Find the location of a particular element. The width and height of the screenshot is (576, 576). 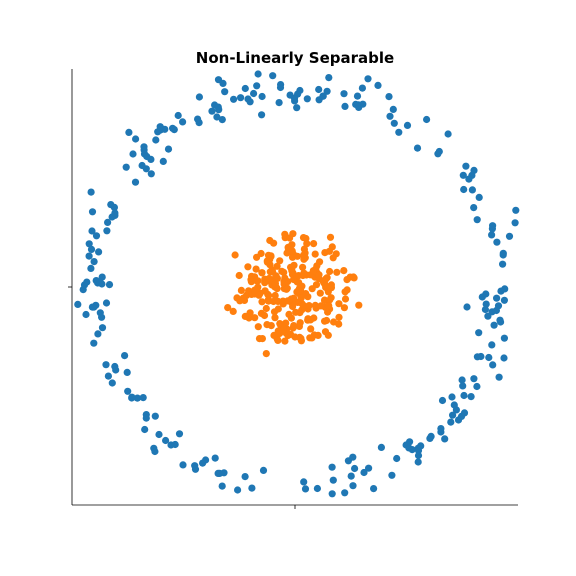

chart-title: Non-Linearly Separable is located at coordinates (295, 58).